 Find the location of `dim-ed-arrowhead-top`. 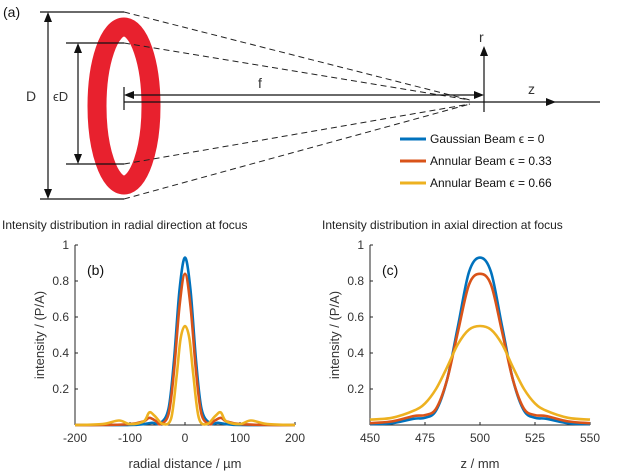

dim-ed-arrowhead-top is located at coordinates (78, 48).